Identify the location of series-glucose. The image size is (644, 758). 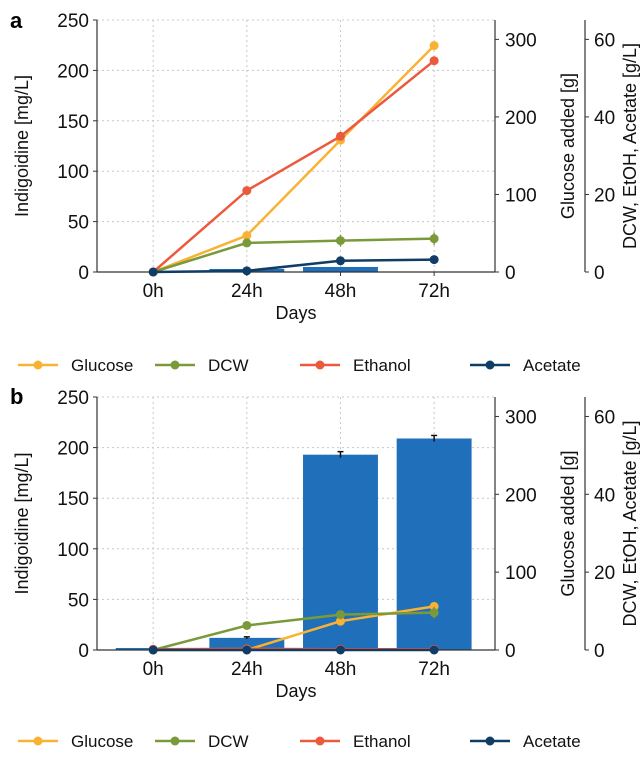
(293, 628).